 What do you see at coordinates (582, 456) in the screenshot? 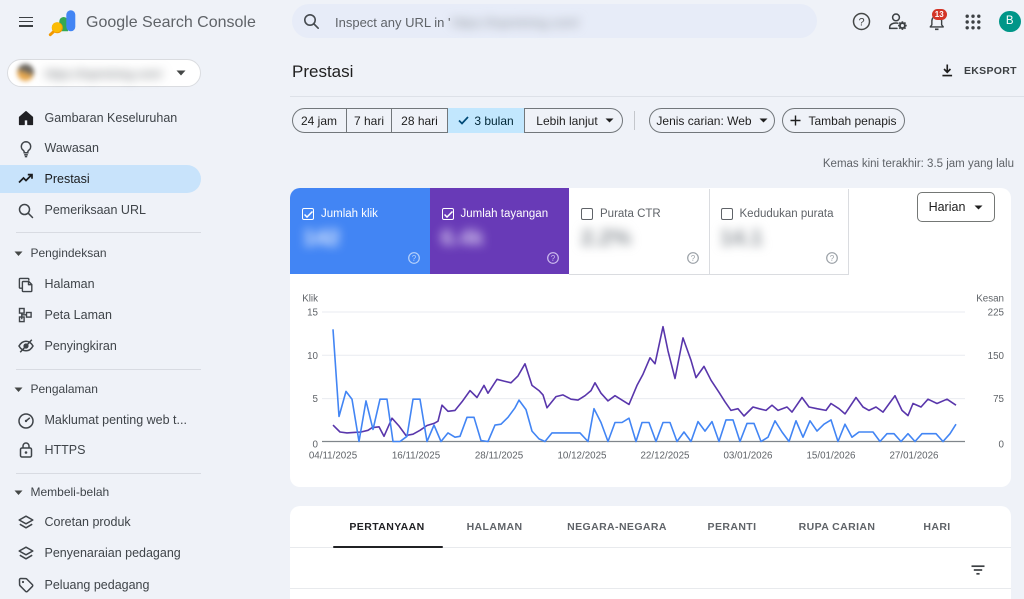
I see `svg-text: 10/12/2025` at bounding box center [582, 456].